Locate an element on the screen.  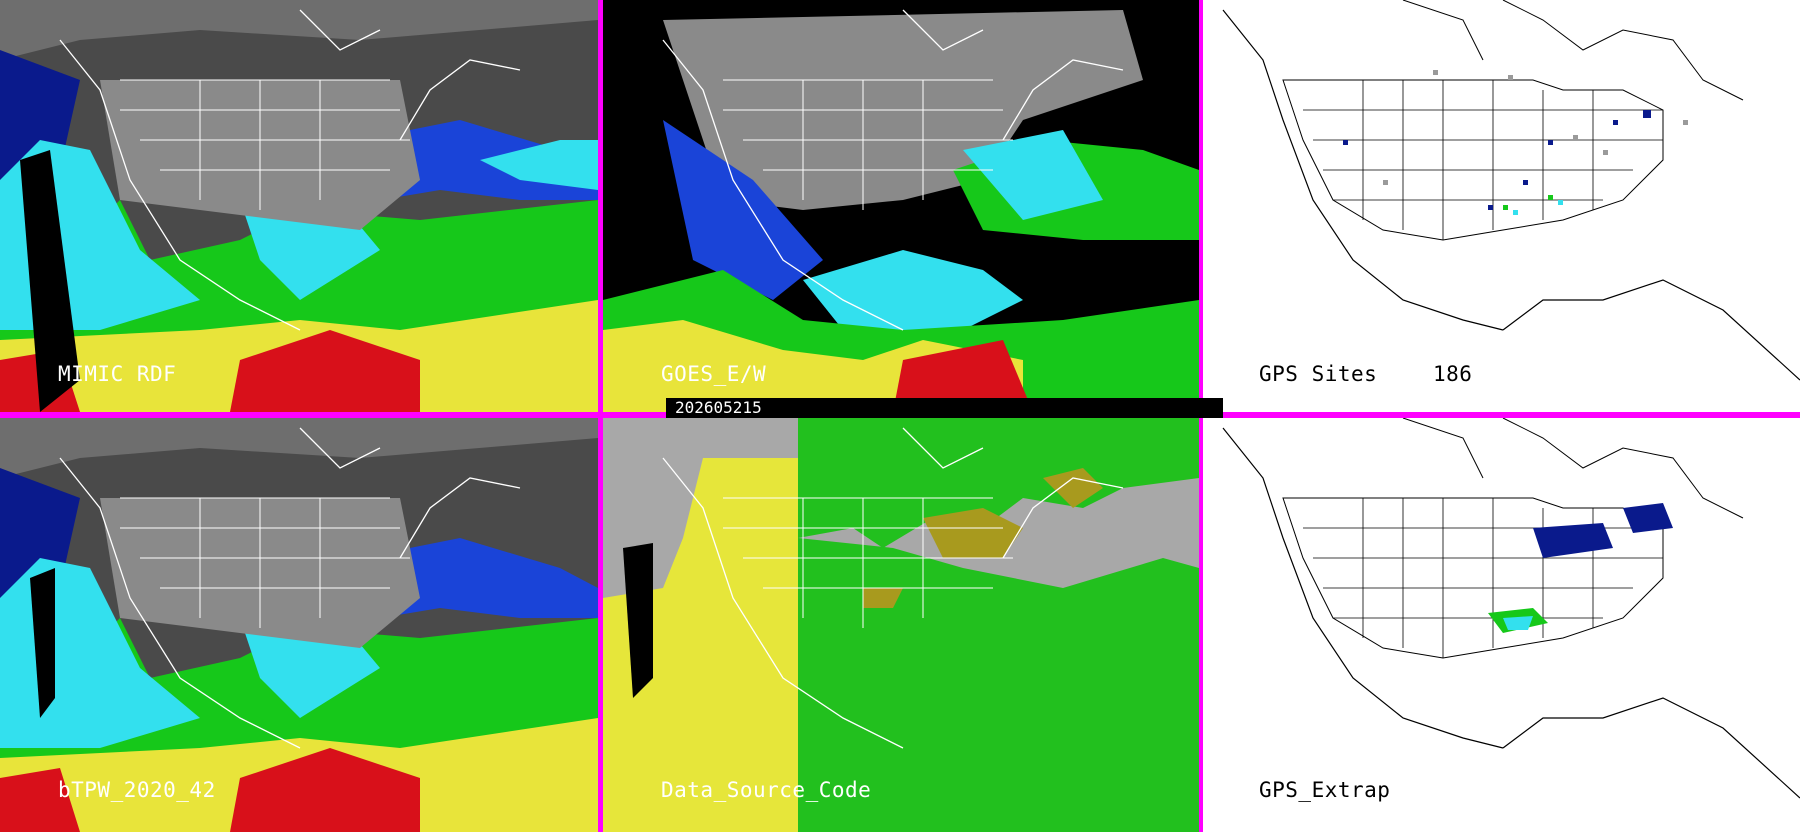
panel-label: GPS Sites is located at coordinates (1318, 374).